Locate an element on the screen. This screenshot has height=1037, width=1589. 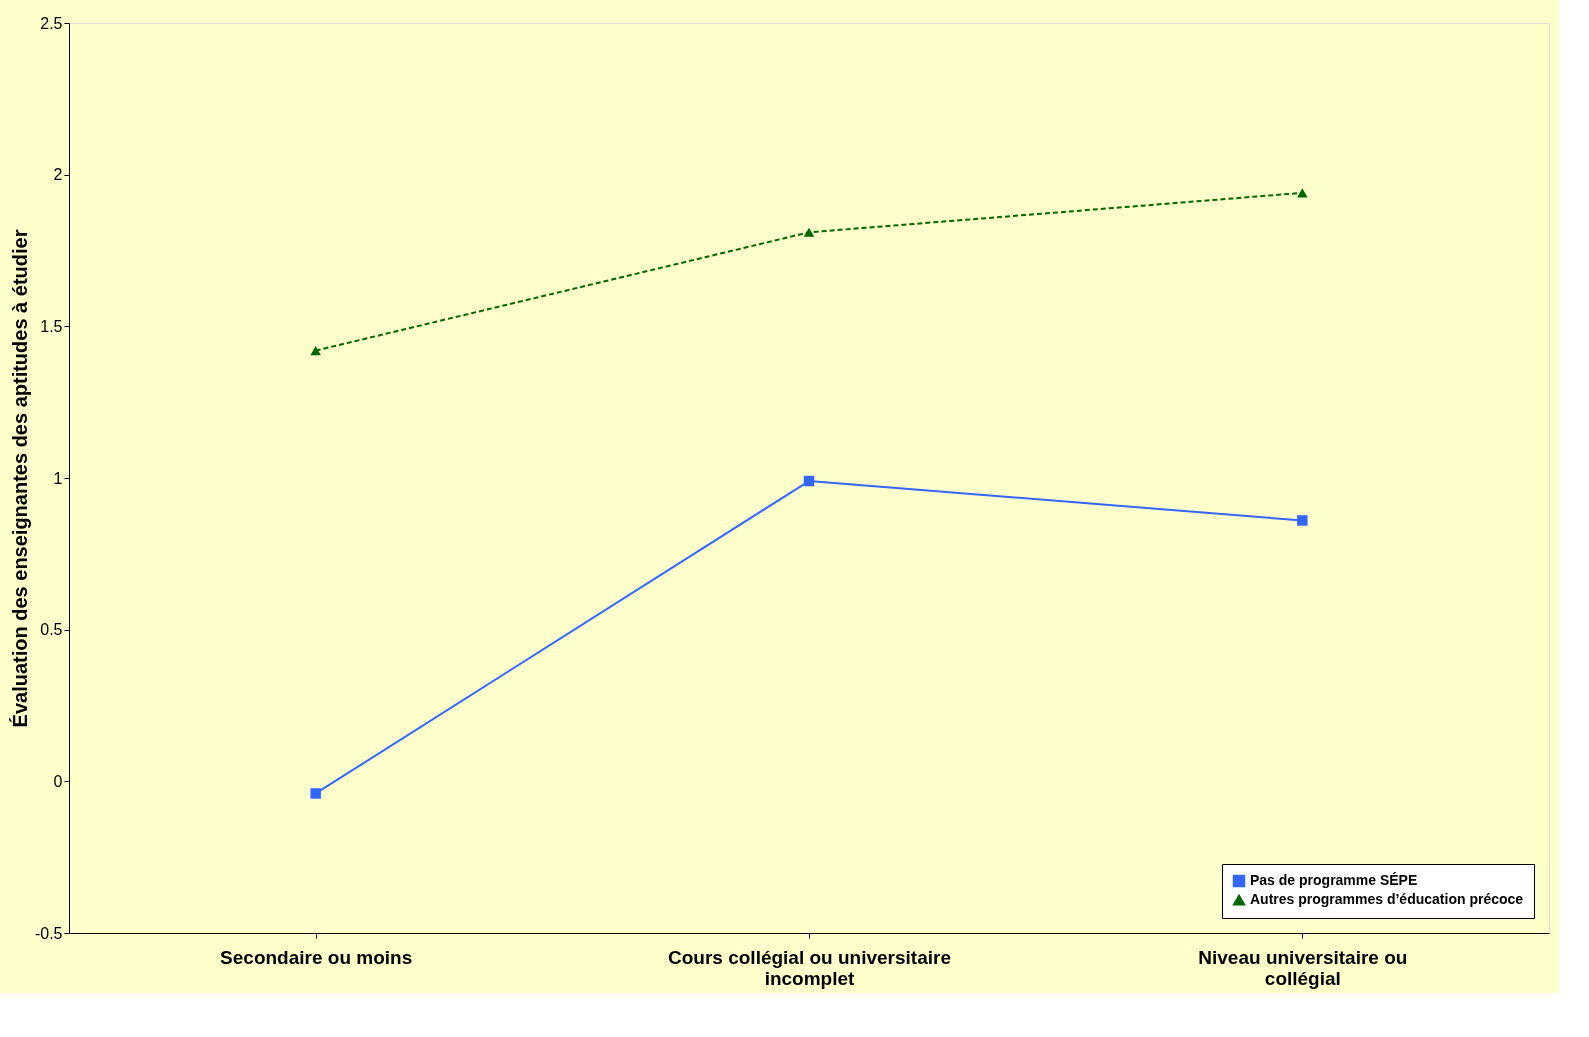
y-tick-label: 0 is located at coordinates (58, 781).